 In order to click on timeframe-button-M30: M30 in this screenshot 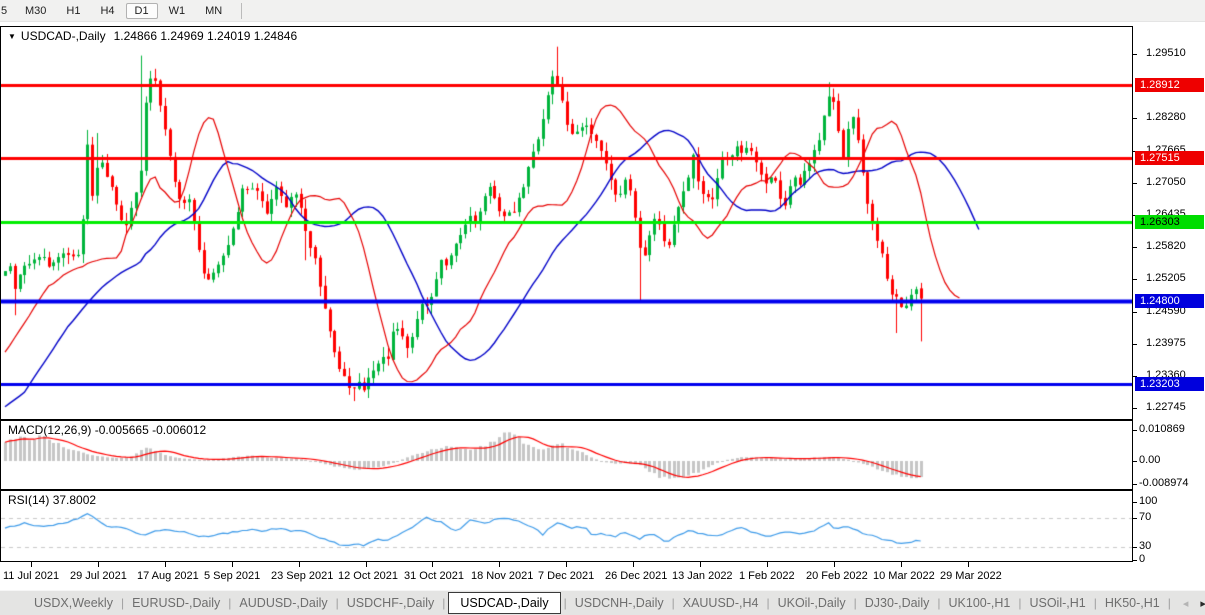, I will do `click(36, 10)`.